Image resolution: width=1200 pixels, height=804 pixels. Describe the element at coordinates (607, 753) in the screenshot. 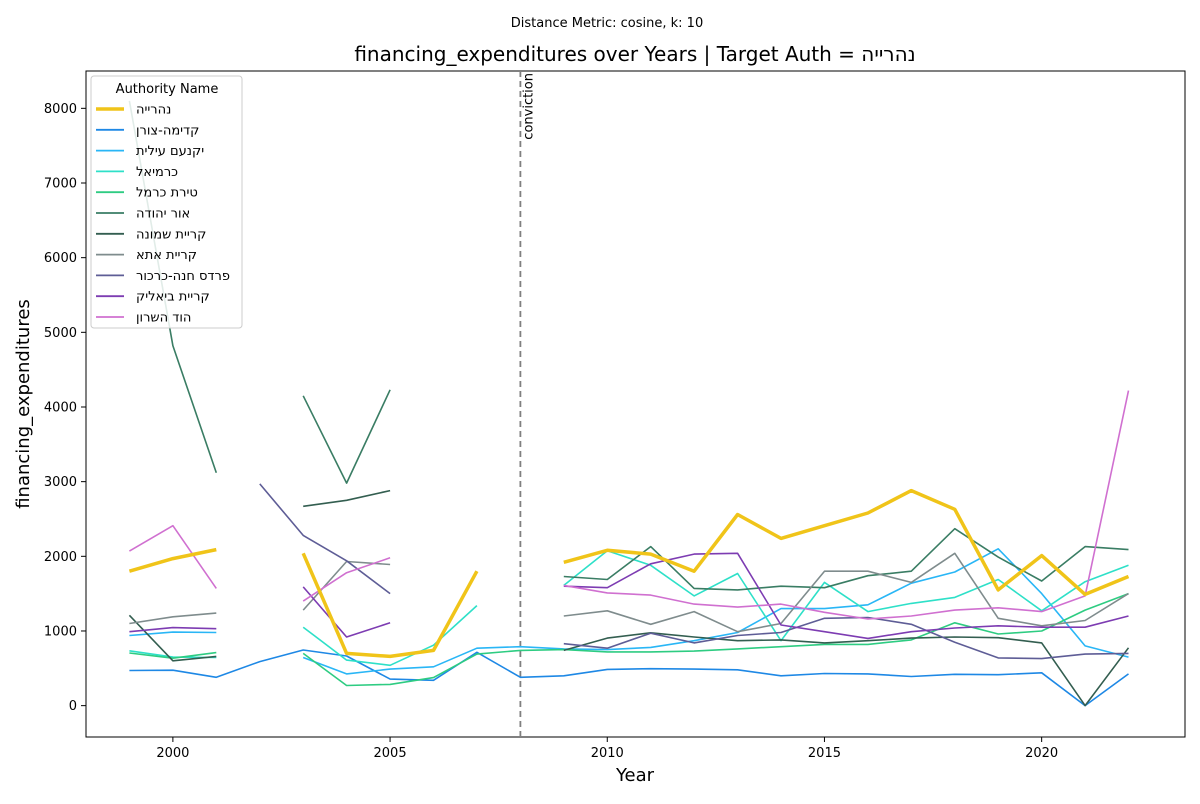

I see `x-tick-label: 2010` at that location.